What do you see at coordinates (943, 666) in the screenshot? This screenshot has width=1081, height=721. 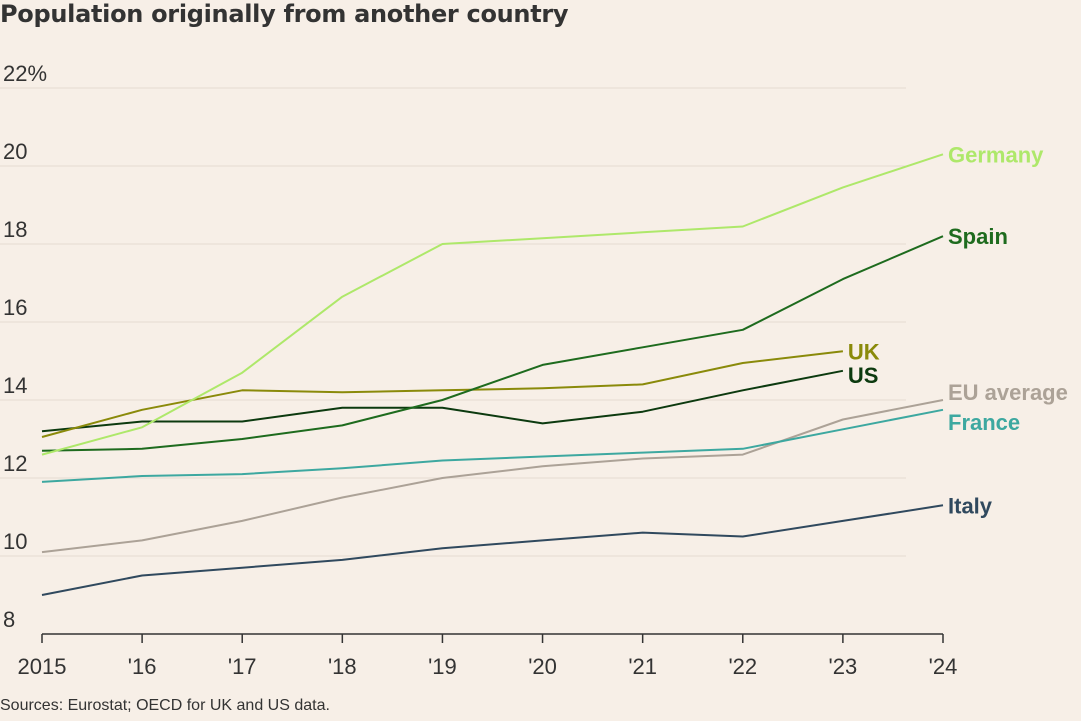 I see `x-tick-label: '24` at bounding box center [943, 666].